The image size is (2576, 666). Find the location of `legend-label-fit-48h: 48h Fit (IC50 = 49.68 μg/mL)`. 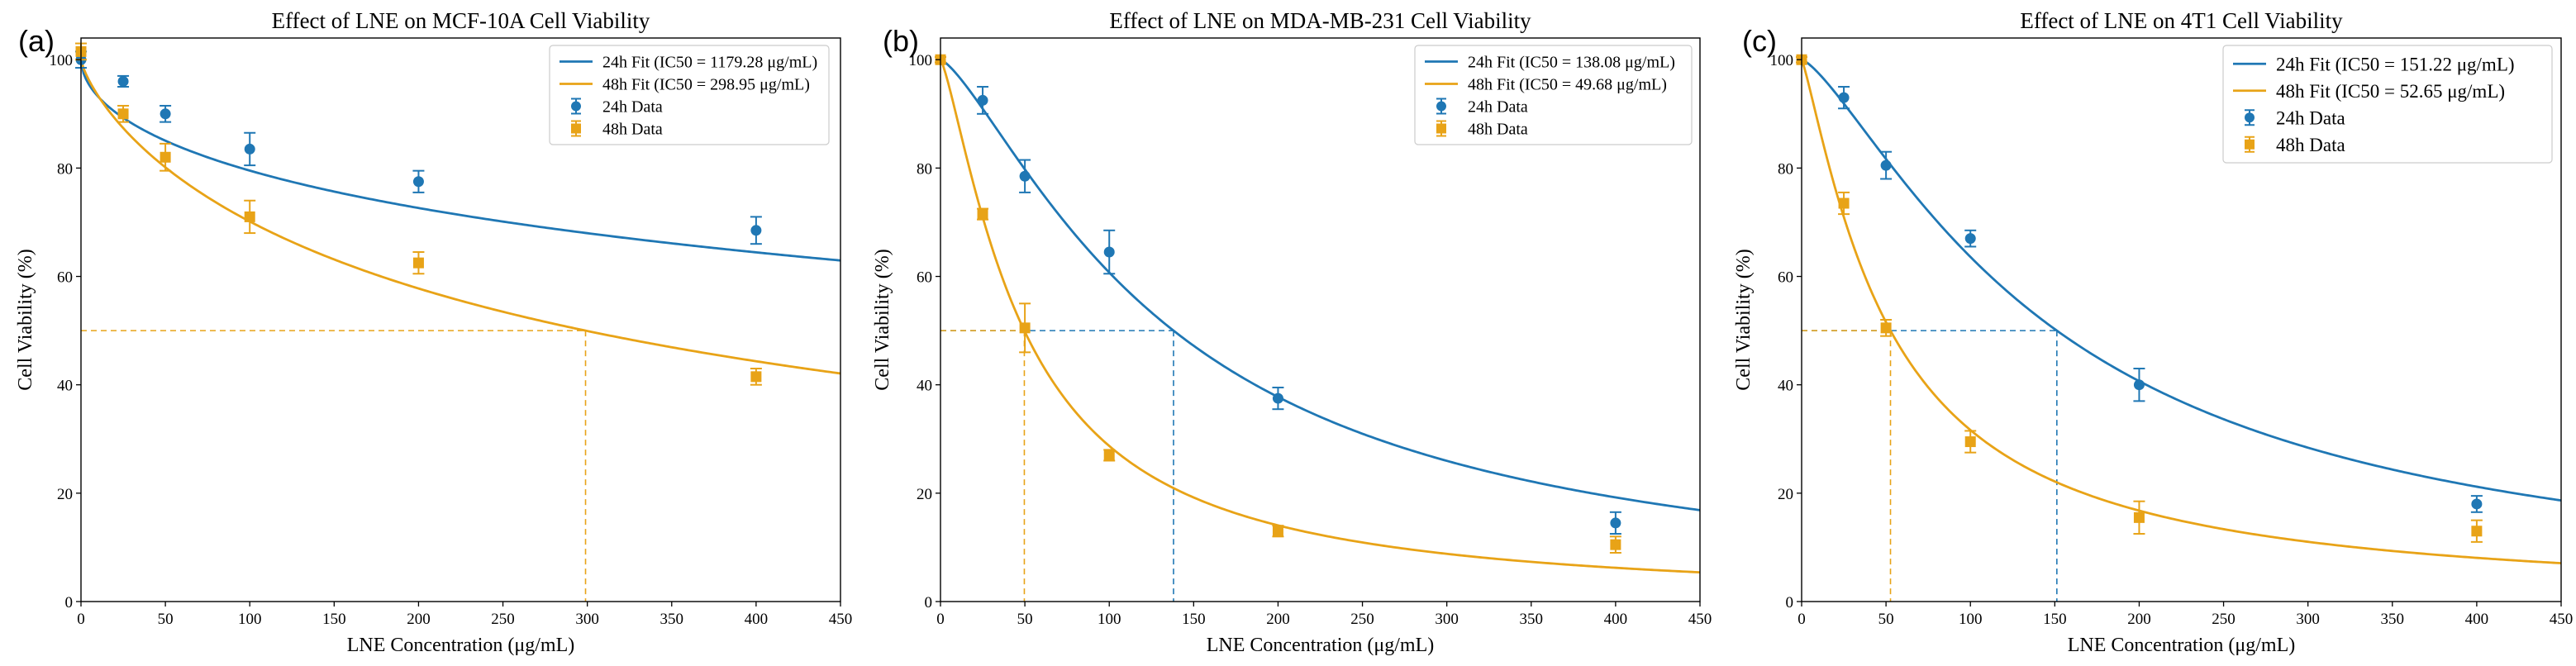

legend-label-fit-48h: 48h Fit (IC50 = 49.68 μg/mL) is located at coordinates (1568, 85).